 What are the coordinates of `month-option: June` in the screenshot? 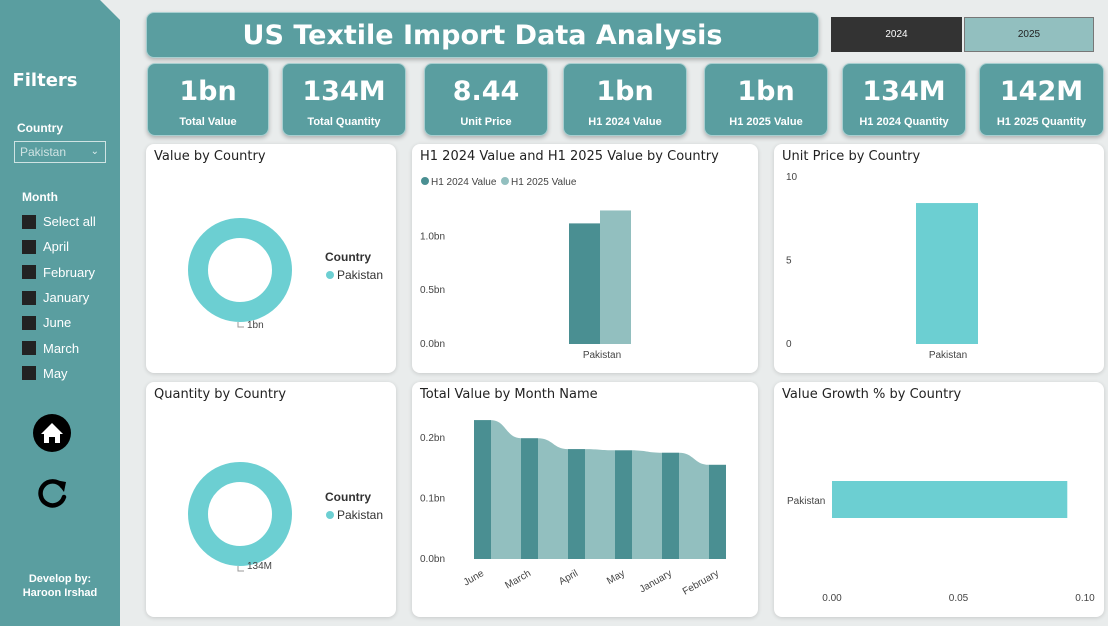 It's located at (59, 322).